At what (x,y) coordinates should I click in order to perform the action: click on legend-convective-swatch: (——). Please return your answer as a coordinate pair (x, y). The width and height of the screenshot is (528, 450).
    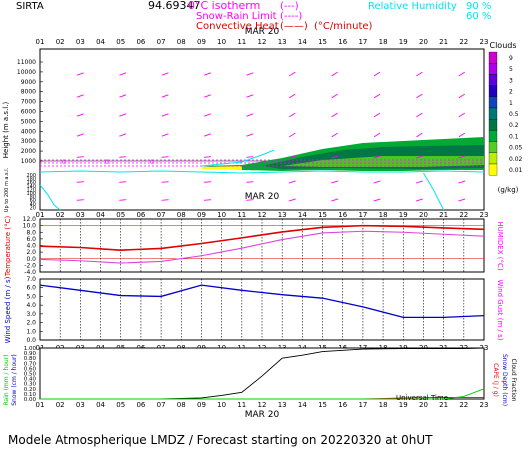
    Looking at the image, I should click on (294, 26).